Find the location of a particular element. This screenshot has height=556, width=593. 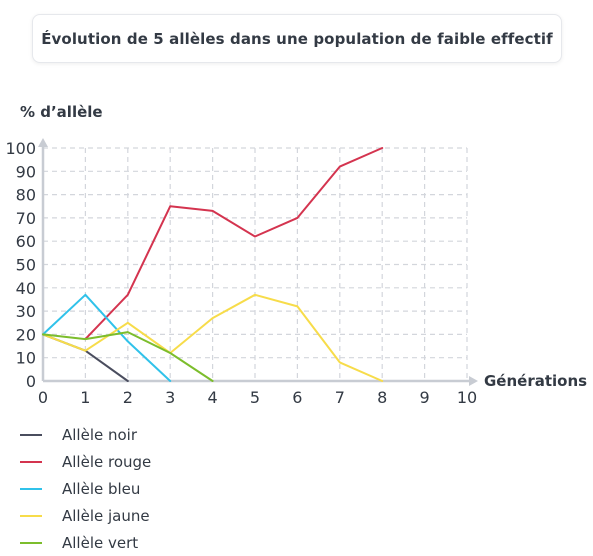

x-tick-label: 4 is located at coordinates (213, 397).